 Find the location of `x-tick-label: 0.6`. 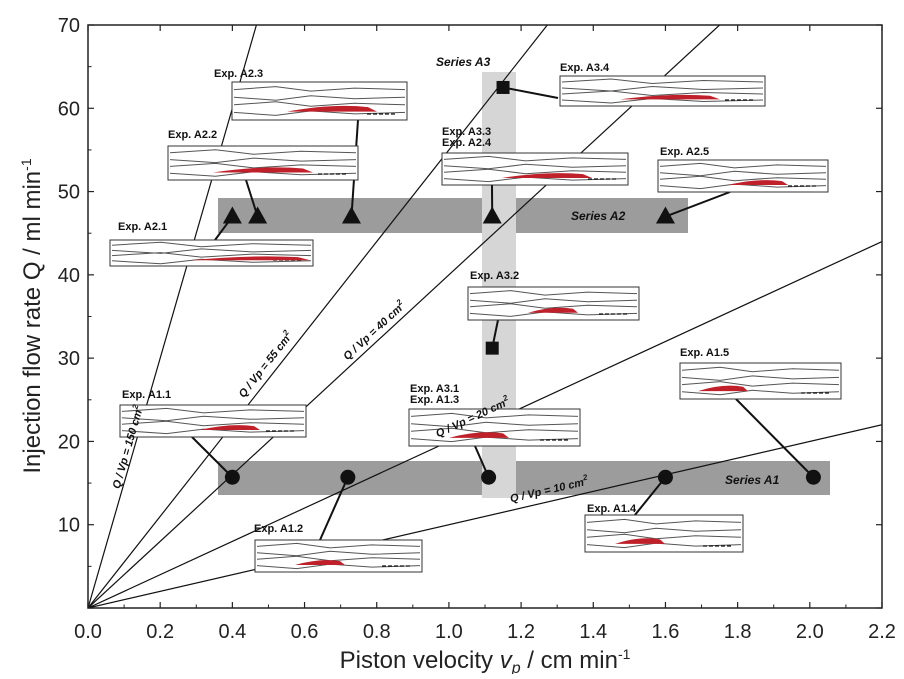

x-tick-label: 0.6 is located at coordinates (305, 632).